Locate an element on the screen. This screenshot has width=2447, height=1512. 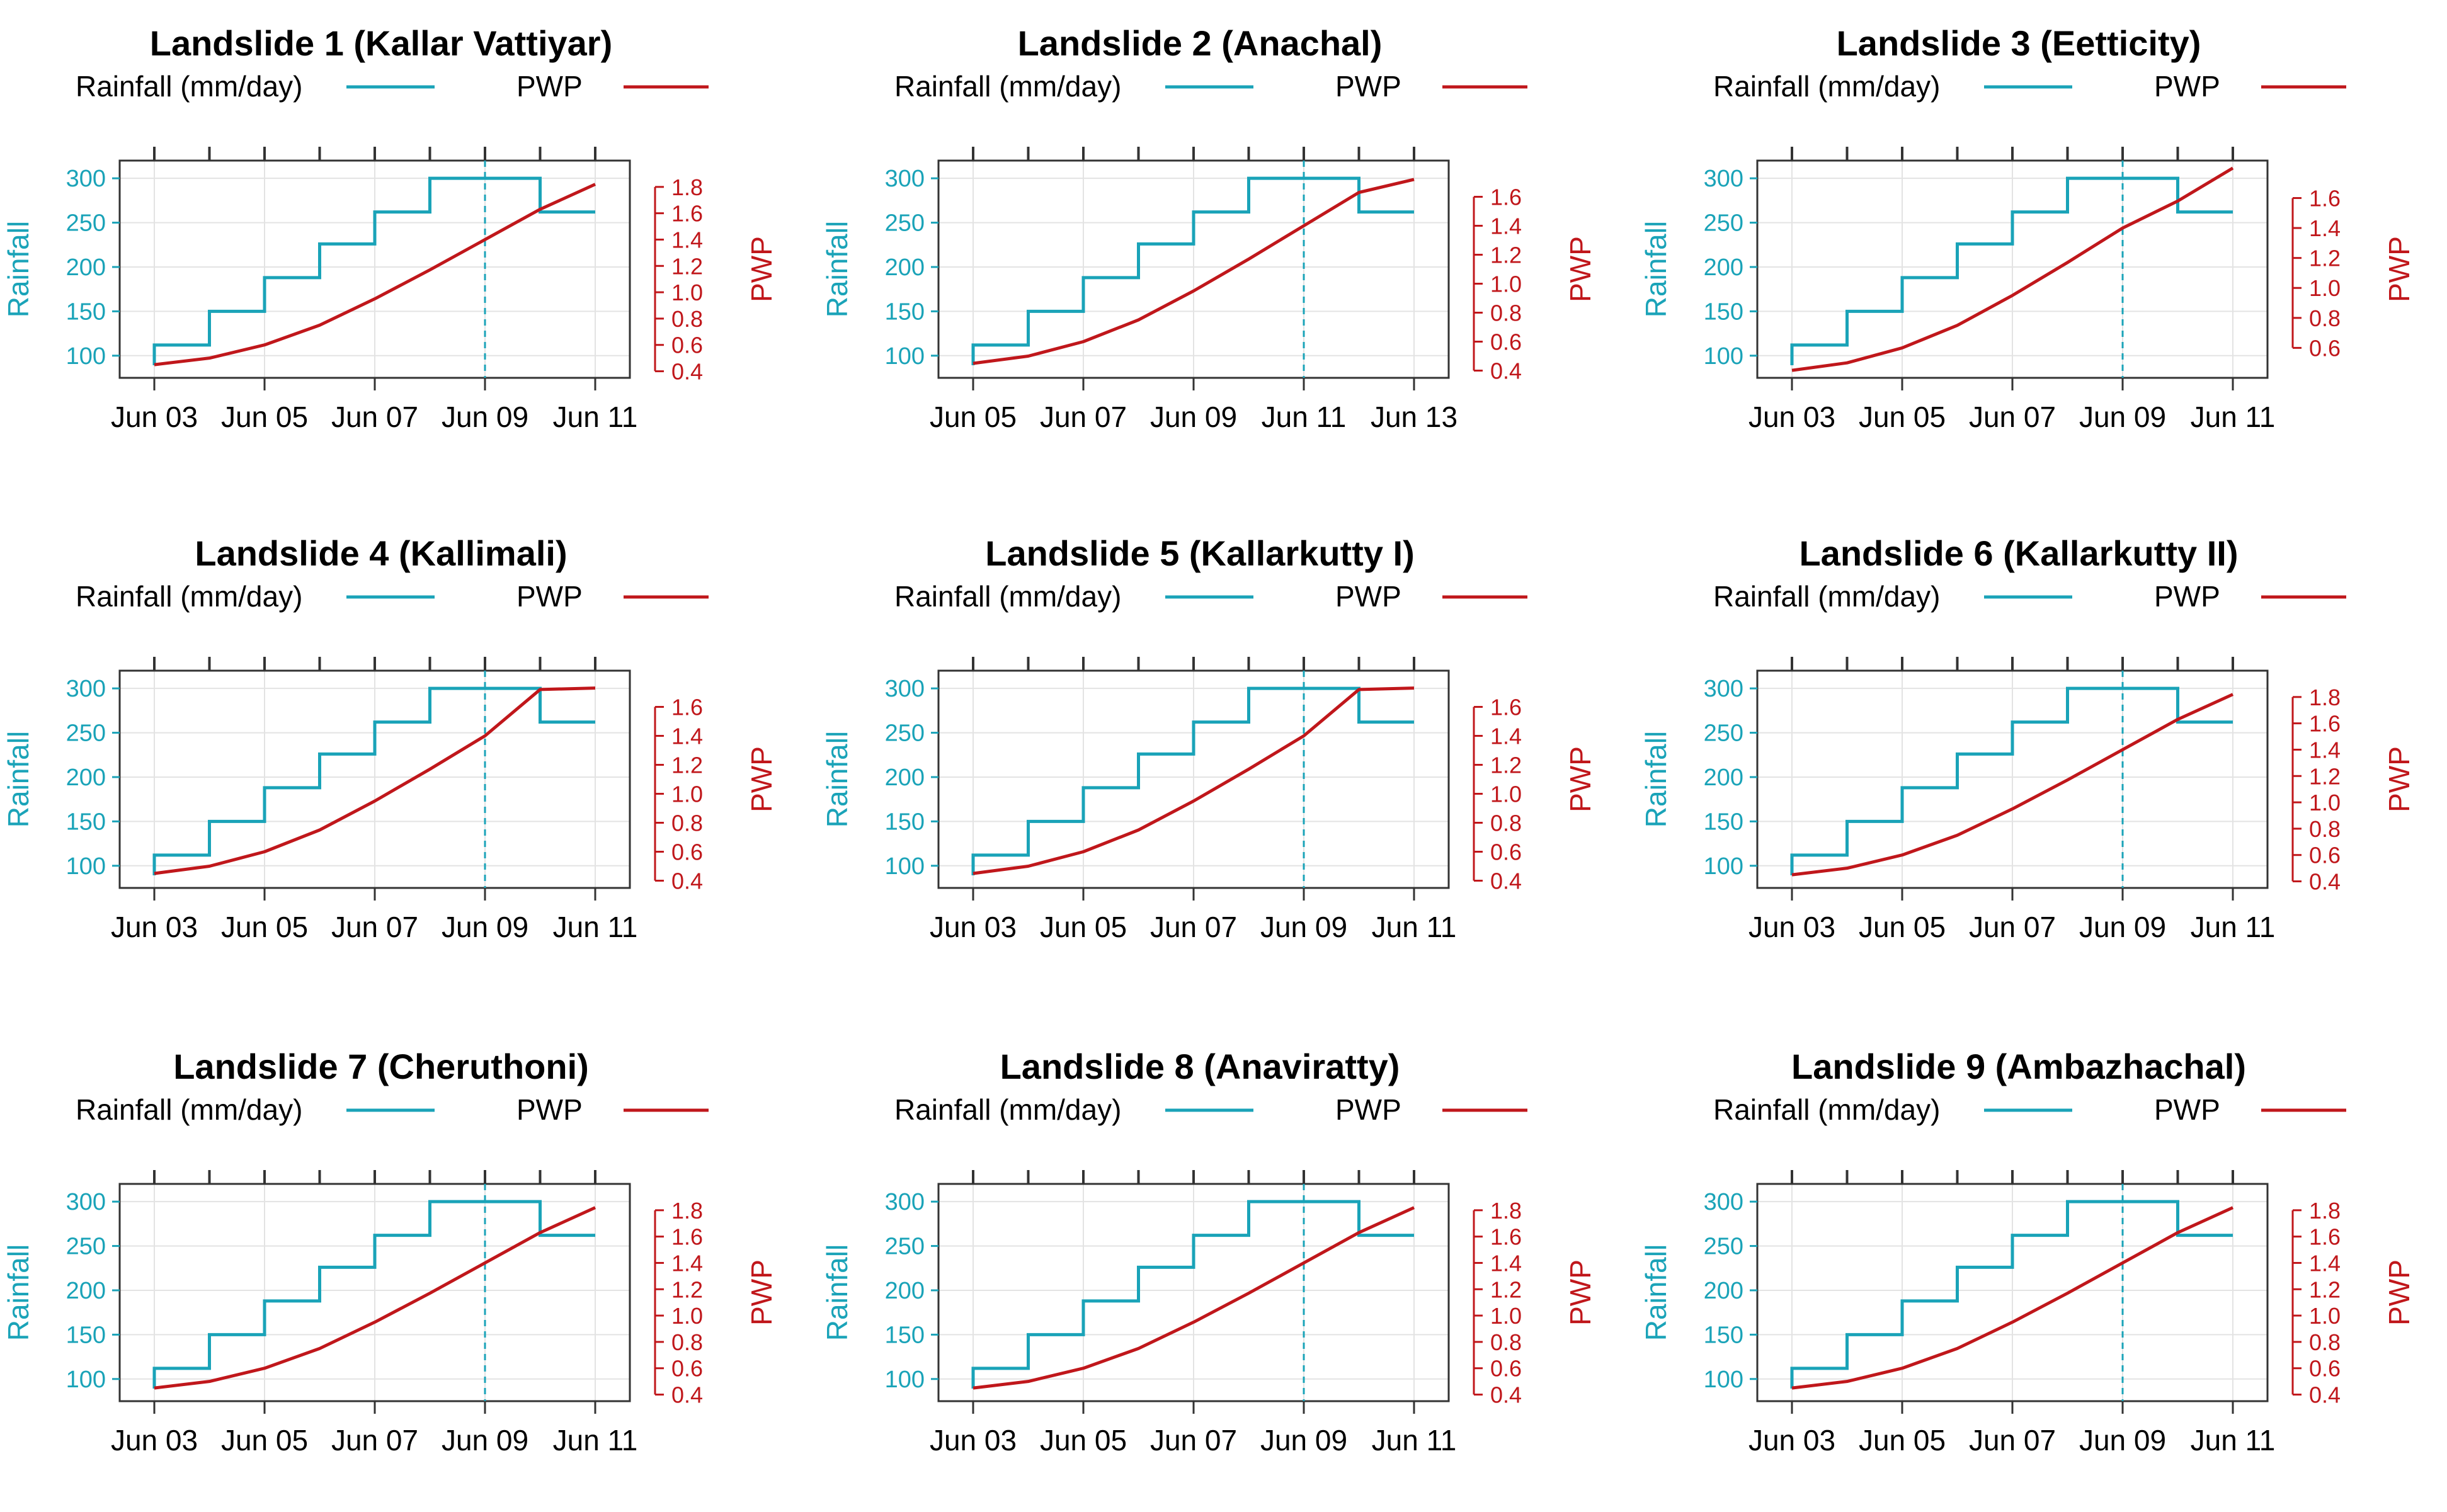
x-tick-label: Jun 03 is located at coordinates (1792, 927).